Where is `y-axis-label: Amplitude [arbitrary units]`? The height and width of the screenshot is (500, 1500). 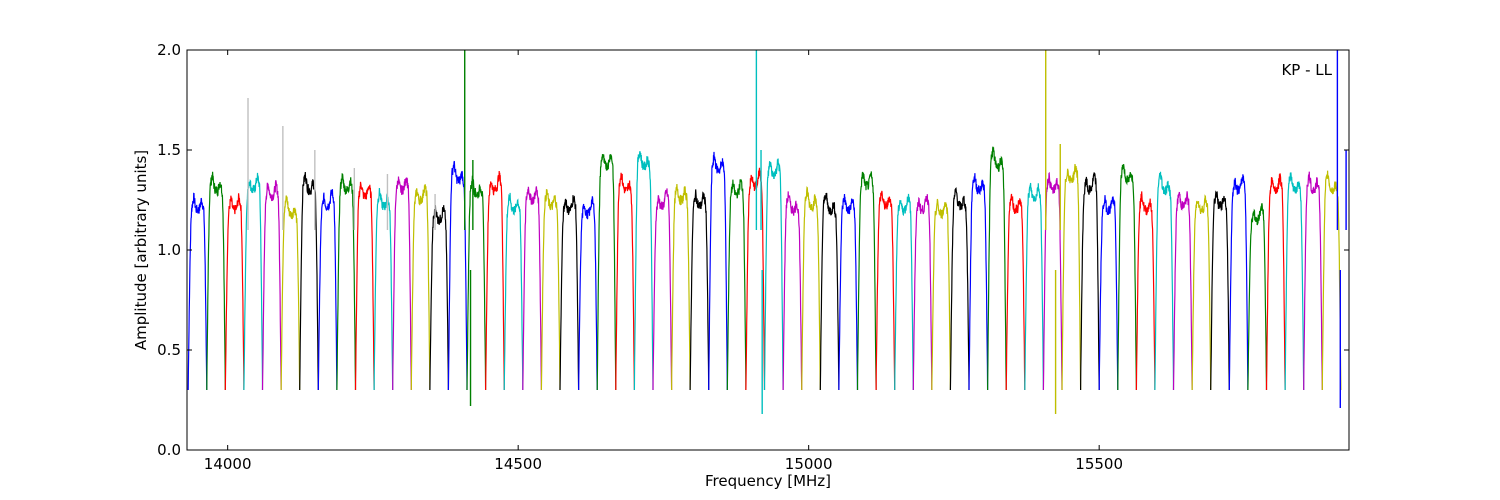
y-axis-label: Amplitude [arbitrary units] is located at coordinates (141, 250).